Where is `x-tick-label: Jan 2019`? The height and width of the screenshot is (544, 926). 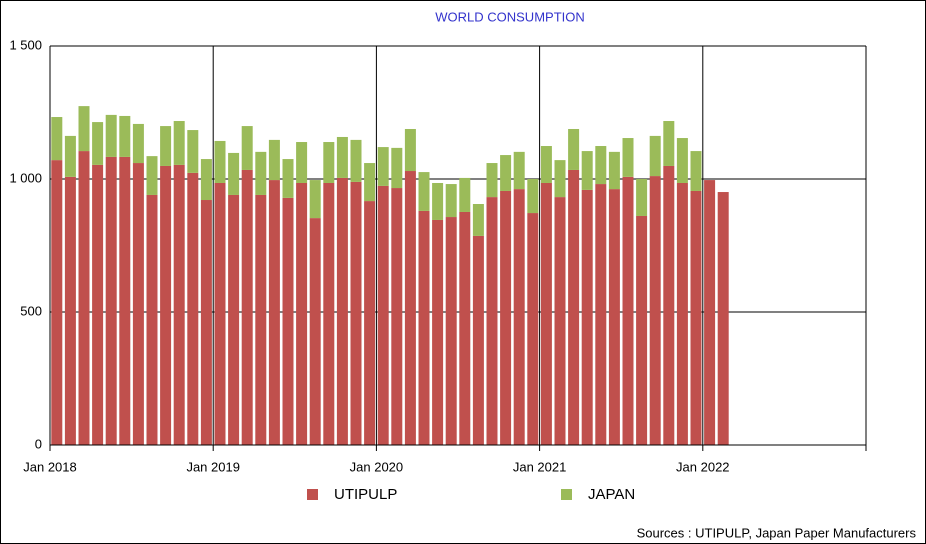
x-tick-label: Jan 2019 is located at coordinates (213, 466).